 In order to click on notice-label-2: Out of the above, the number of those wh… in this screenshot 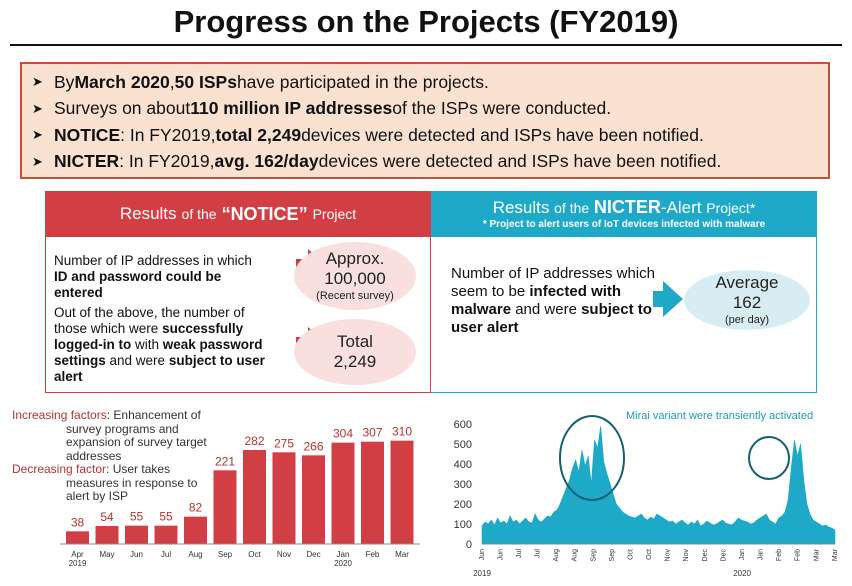, I will do `click(163, 345)`.